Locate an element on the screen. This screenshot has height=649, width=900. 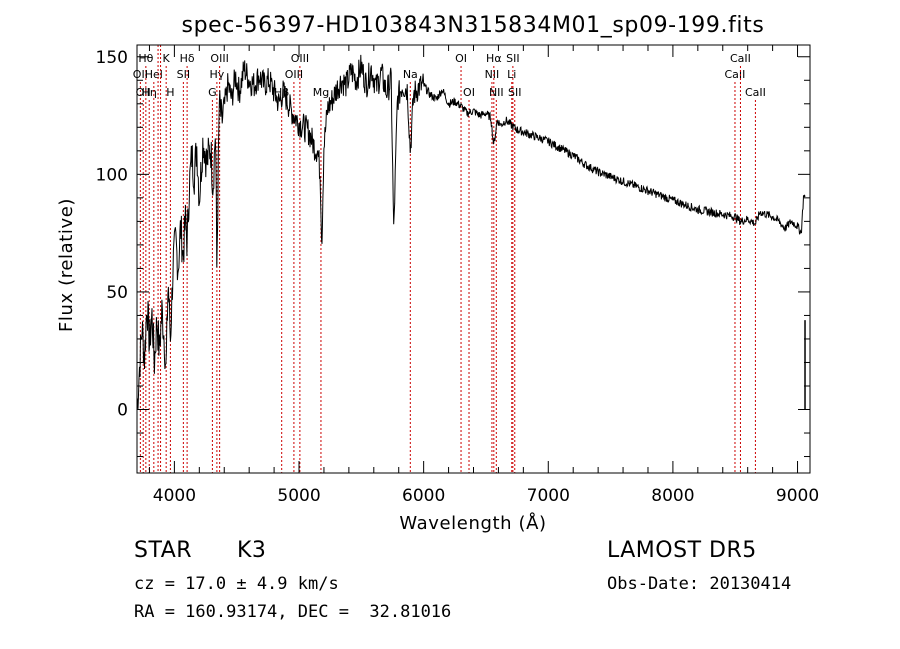
spectral-line-label: Hα is located at coordinates (494, 58).